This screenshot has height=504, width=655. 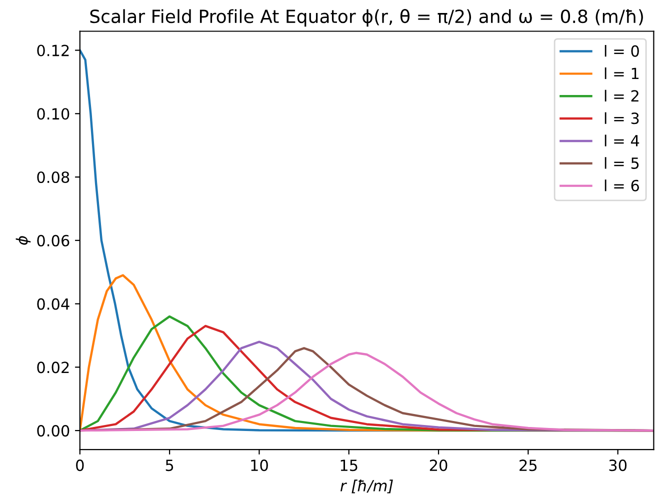 What do you see at coordinates (621, 96) in the screenshot?
I see `legend-label: l = 2` at bounding box center [621, 96].